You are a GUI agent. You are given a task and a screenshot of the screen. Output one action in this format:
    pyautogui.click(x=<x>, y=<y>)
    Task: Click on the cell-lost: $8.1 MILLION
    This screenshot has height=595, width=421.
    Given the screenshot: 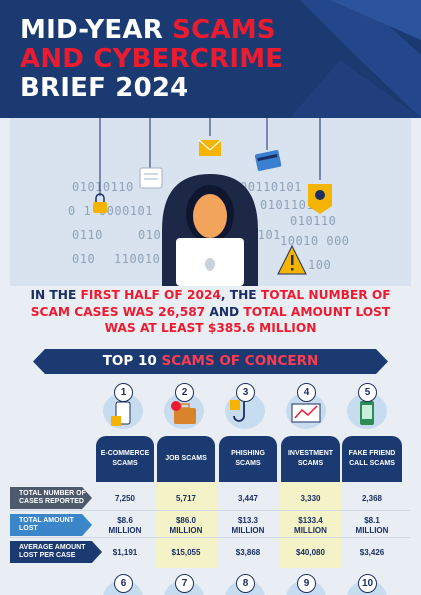 What is the action you would take?
    pyautogui.click(x=372, y=525)
    